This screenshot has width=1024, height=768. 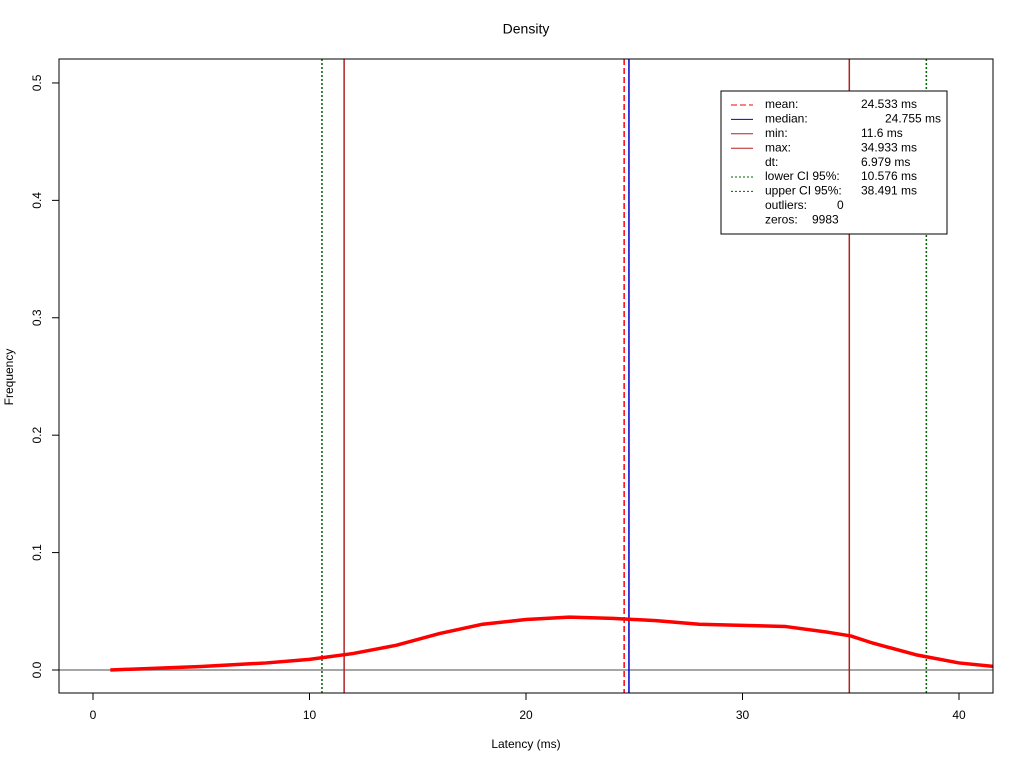 What do you see at coordinates (781, 219) in the screenshot?
I see `legend-label: zeros:` at bounding box center [781, 219].